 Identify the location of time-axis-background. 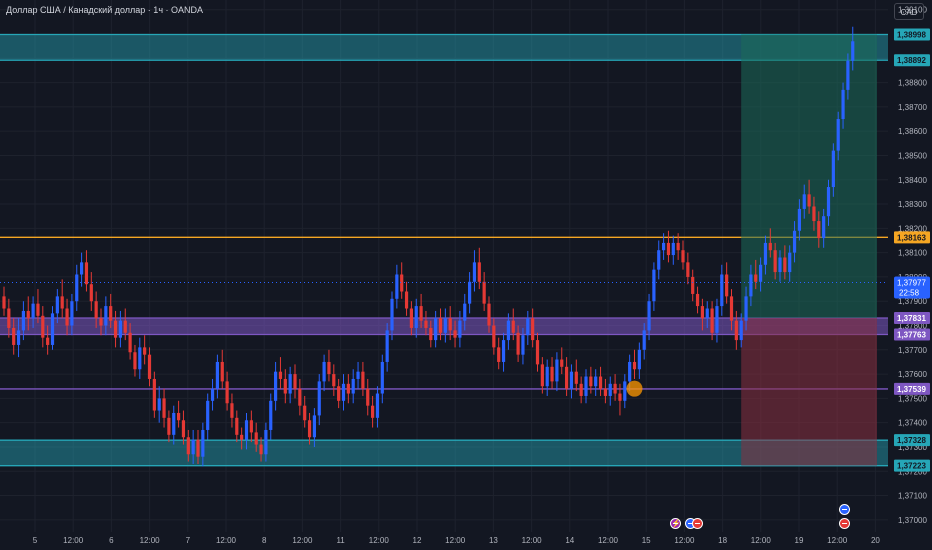
(466, 541).